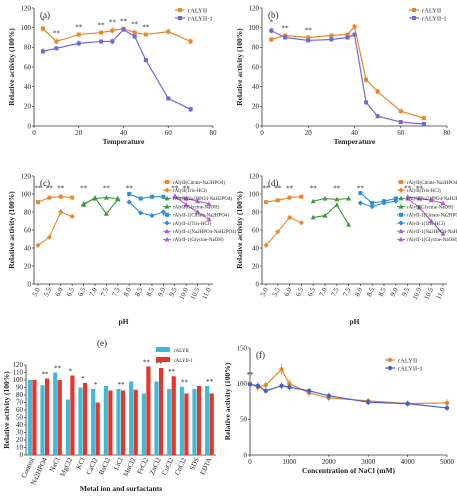  Describe the element at coordinates (323, 292) in the screenshot. I see `x-tick-label: 7.0` at that location.